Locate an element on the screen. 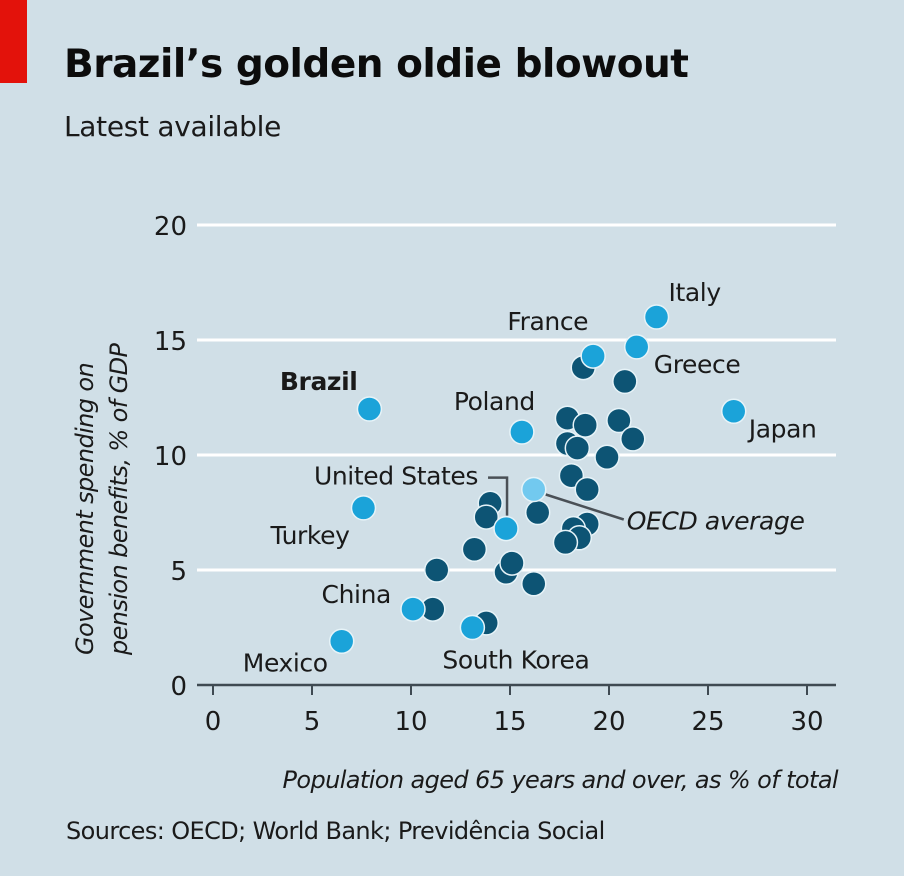 Image resolution: width=904 pixels, height=876 pixels. x-tick-label: 25 is located at coordinates (707, 722).